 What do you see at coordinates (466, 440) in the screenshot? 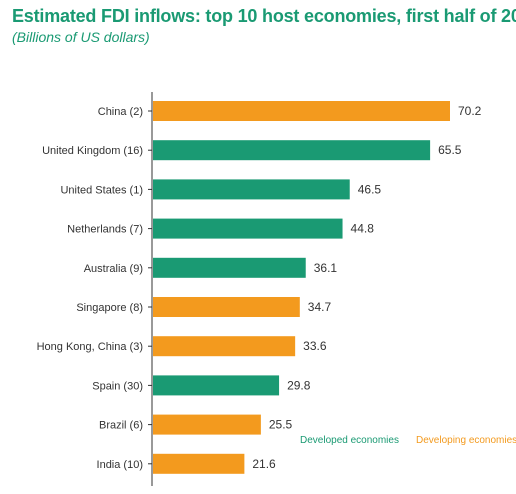
I see `legend-developing: Developing economies` at bounding box center [466, 440].